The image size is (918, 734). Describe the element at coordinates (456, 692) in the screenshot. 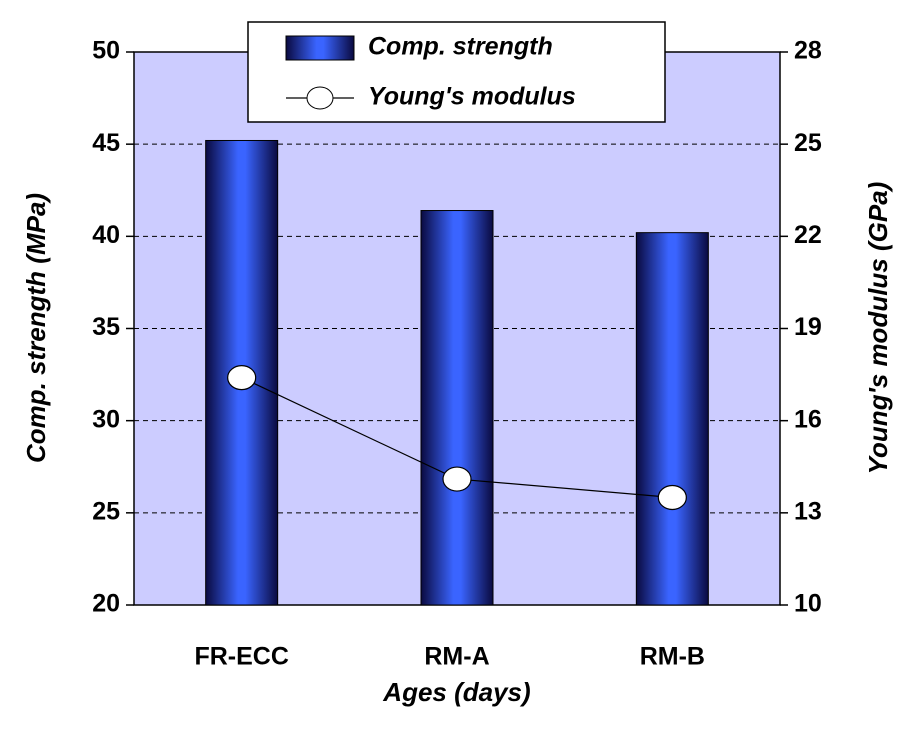

I see `x-axis-label: Ages (days)` at that location.